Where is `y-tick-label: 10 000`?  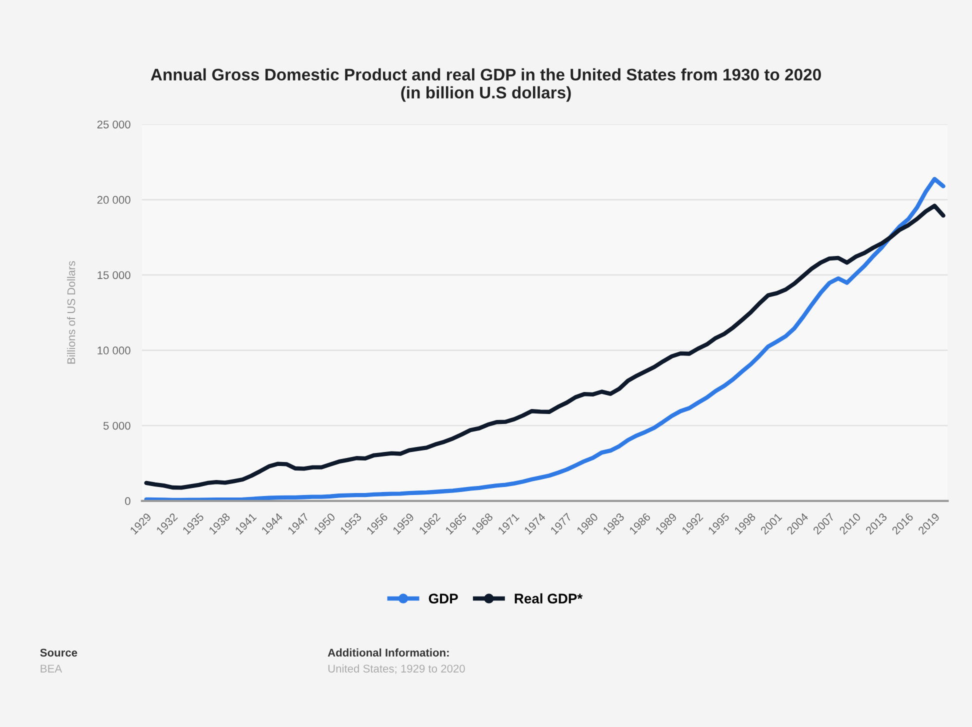
y-tick-label: 10 000 is located at coordinates (114, 350).